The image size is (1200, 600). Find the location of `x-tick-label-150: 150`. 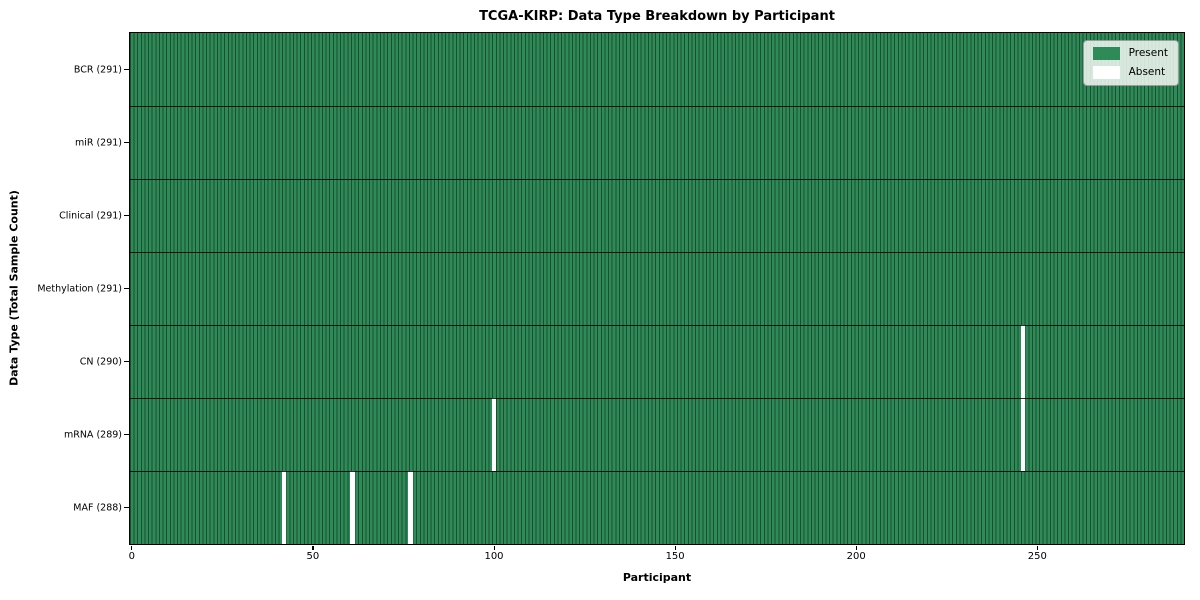

x-tick-label-150: 150 is located at coordinates (675, 556).